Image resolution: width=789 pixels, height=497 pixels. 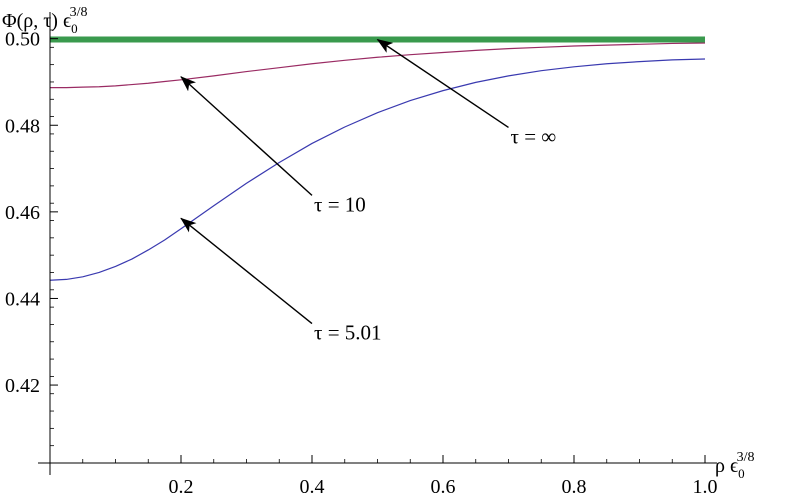 I want to click on y-axis-label-main: Φ(ρ, τ) ϵ, so click(x=36, y=21).